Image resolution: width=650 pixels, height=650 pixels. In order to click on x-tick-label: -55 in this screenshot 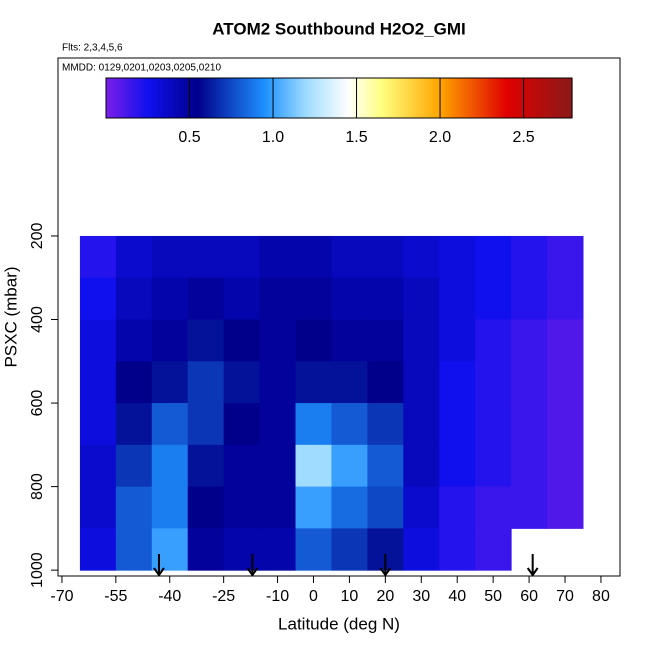, I will do `click(115, 596)`.